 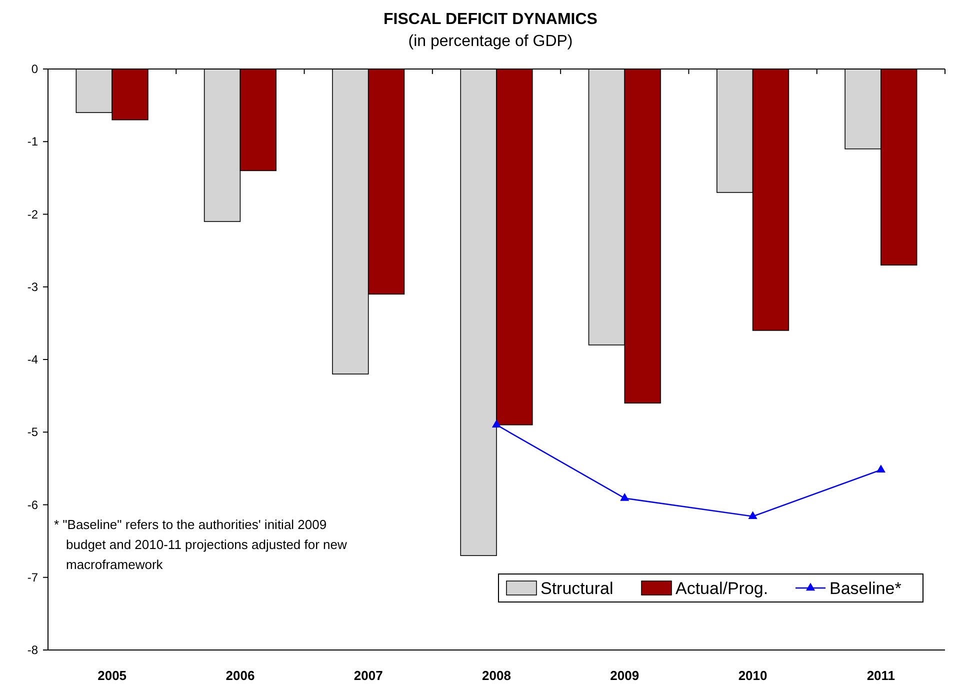 I want to click on x-tick-label: 2009, so click(x=625, y=675).